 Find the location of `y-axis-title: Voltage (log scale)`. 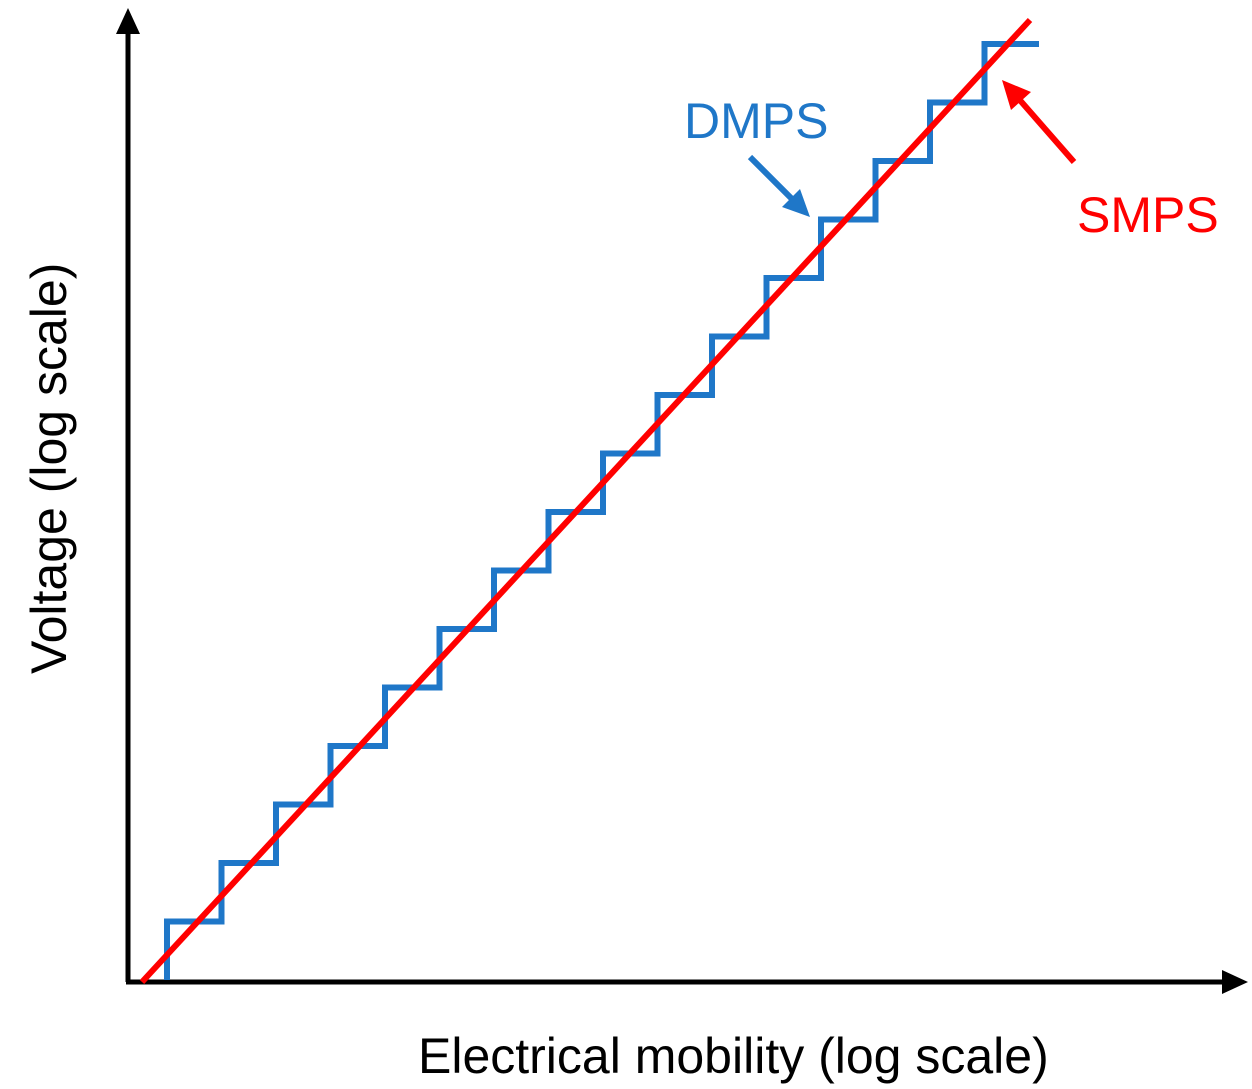

y-axis-title: Voltage (log scale) is located at coordinates (49, 468).